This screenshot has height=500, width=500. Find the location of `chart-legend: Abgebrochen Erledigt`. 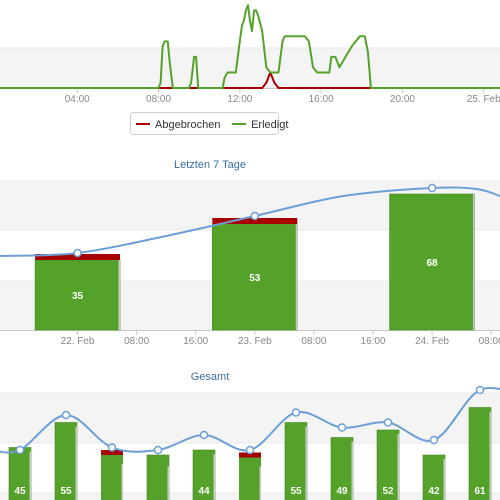

chart-legend: Abgebrochen Erledigt is located at coordinates (209, 123).